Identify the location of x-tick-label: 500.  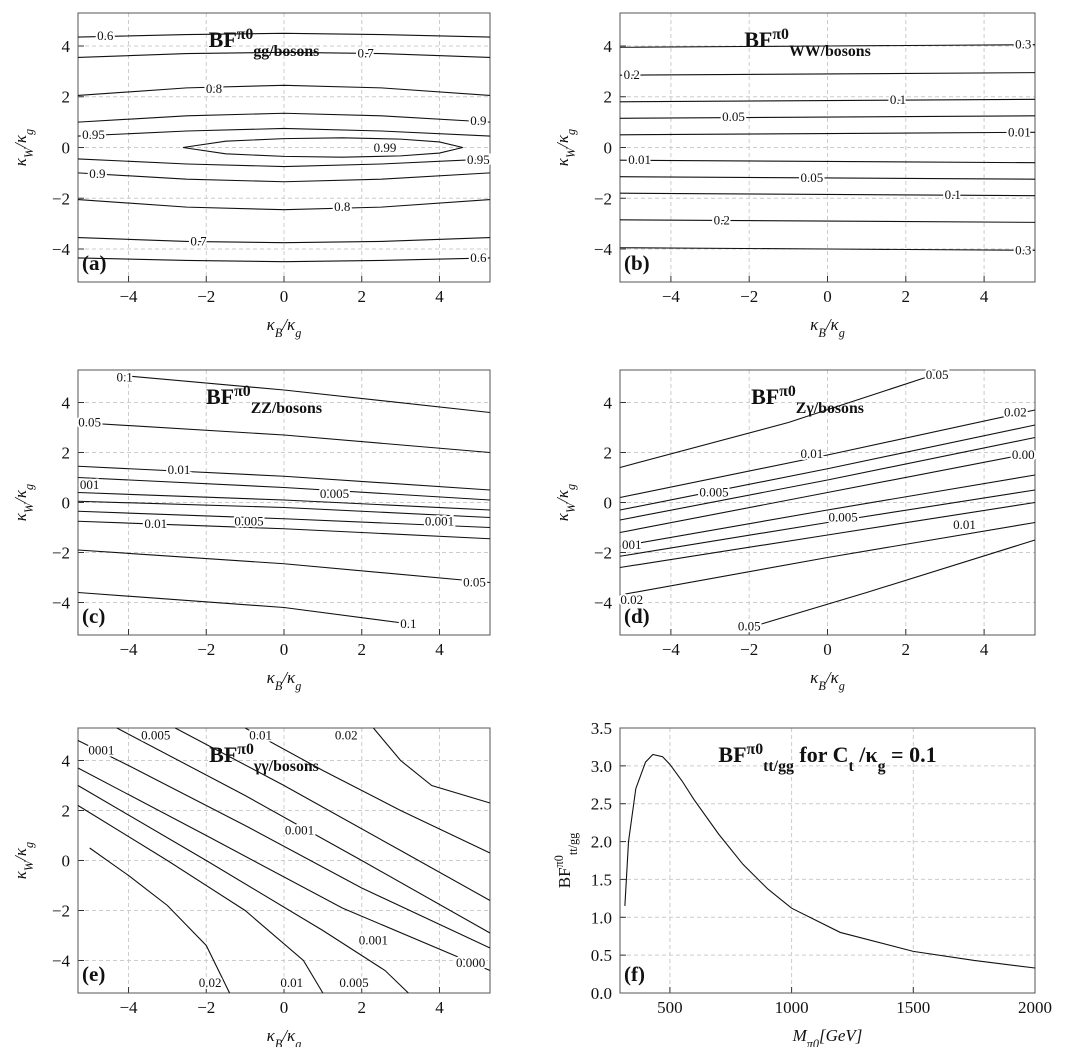
(670, 1007).